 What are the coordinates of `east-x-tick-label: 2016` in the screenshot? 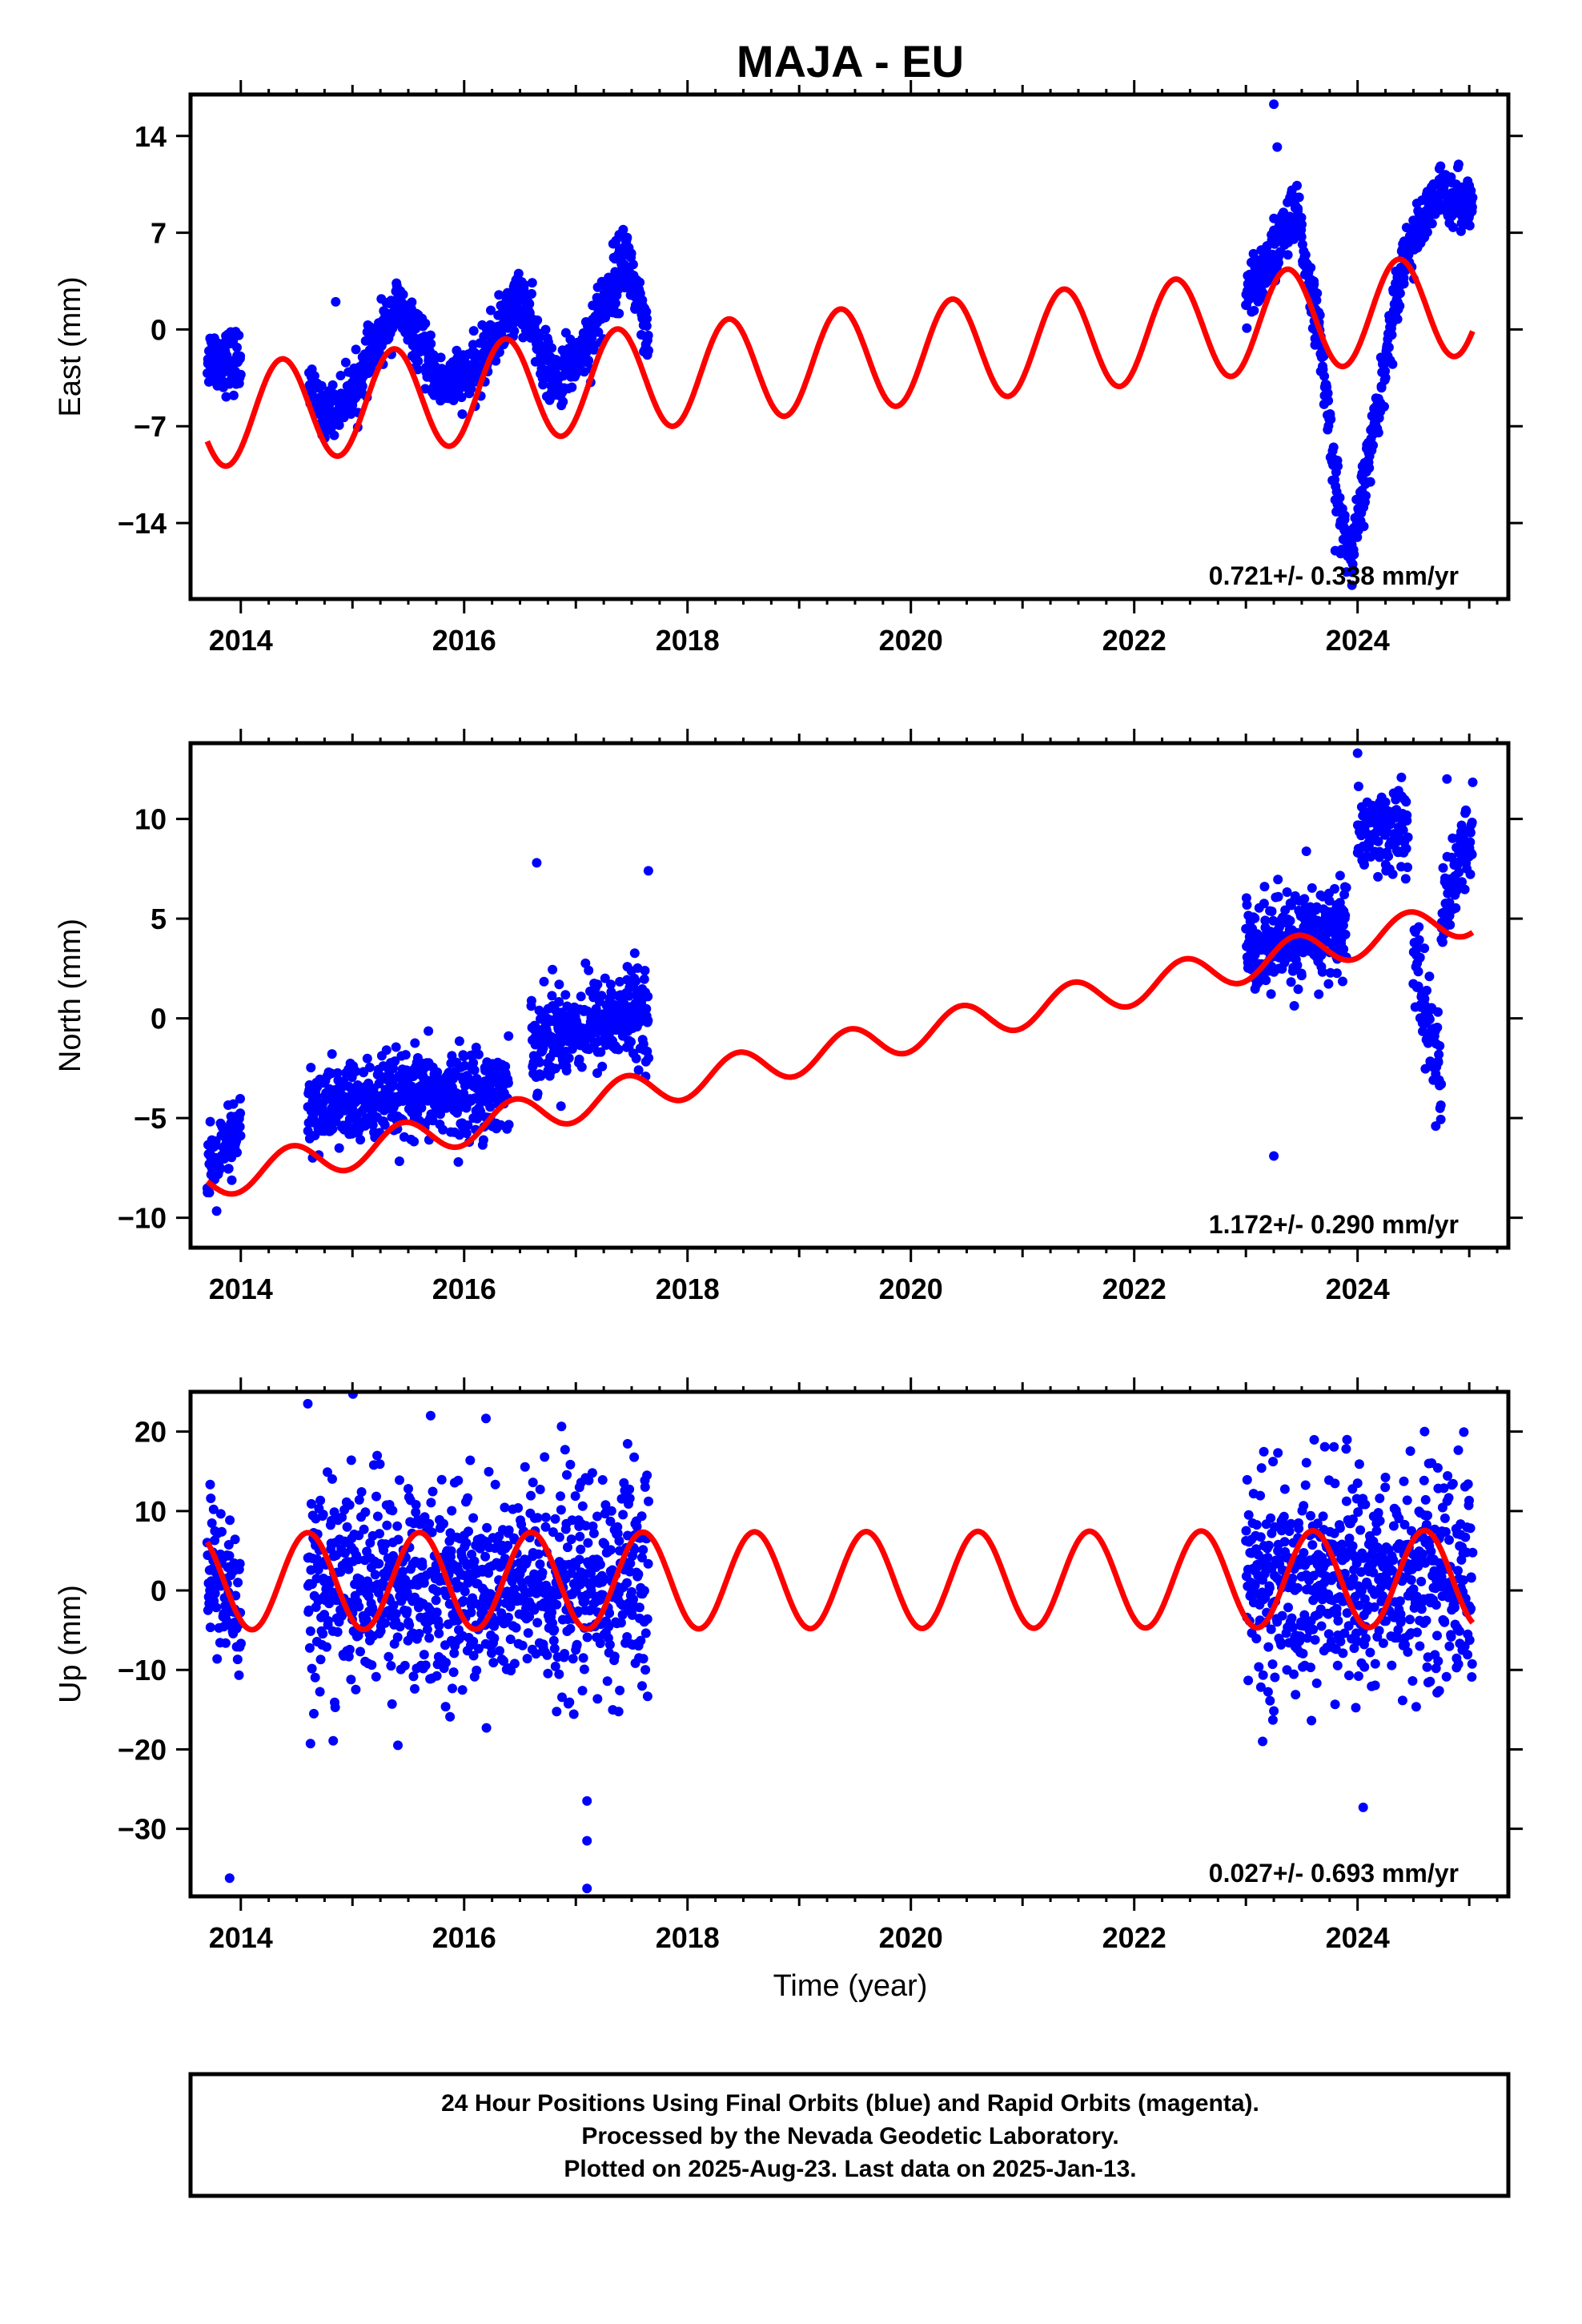 It's located at (464, 640).